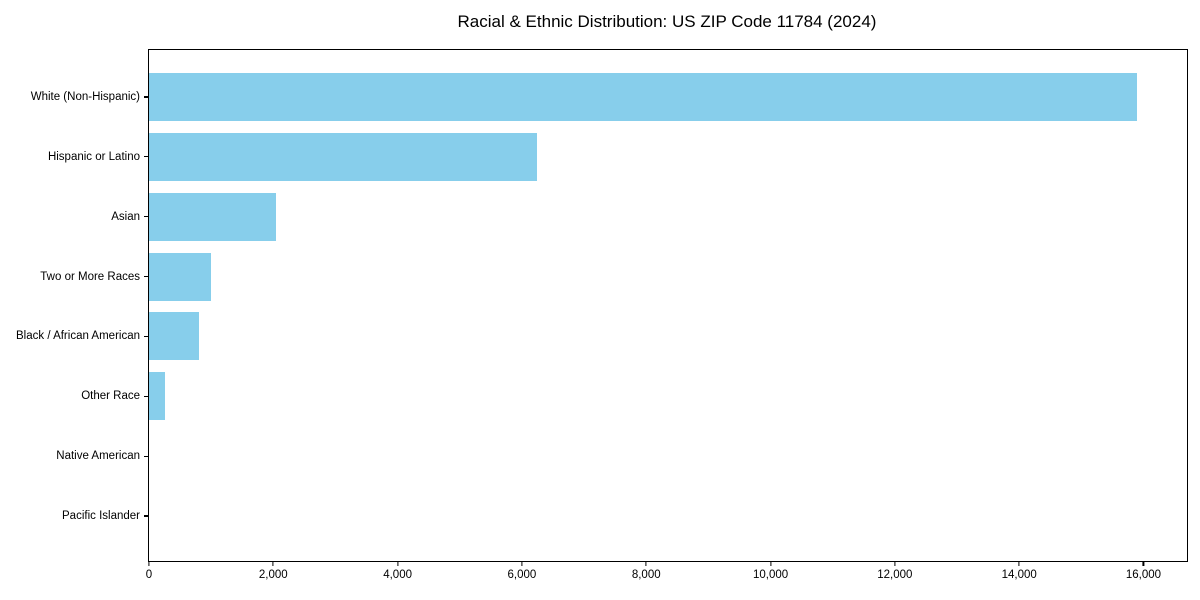  What do you see at coordinates (646, 575) in the screenshot?
I see `x-tick-label: 8,000` at bounding box center [646, 575].